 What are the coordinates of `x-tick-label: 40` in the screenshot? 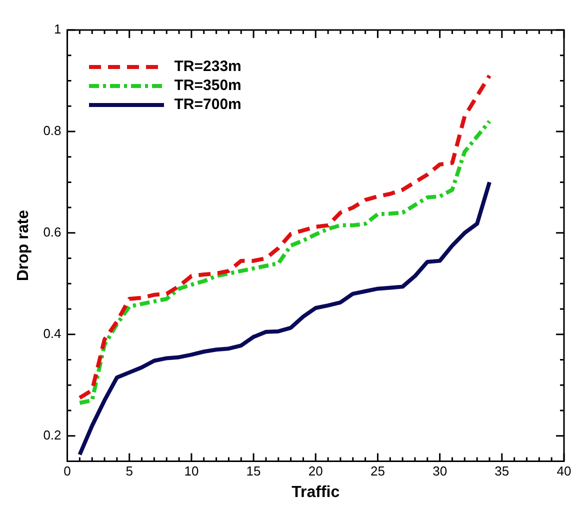 It's located at (564, 471).